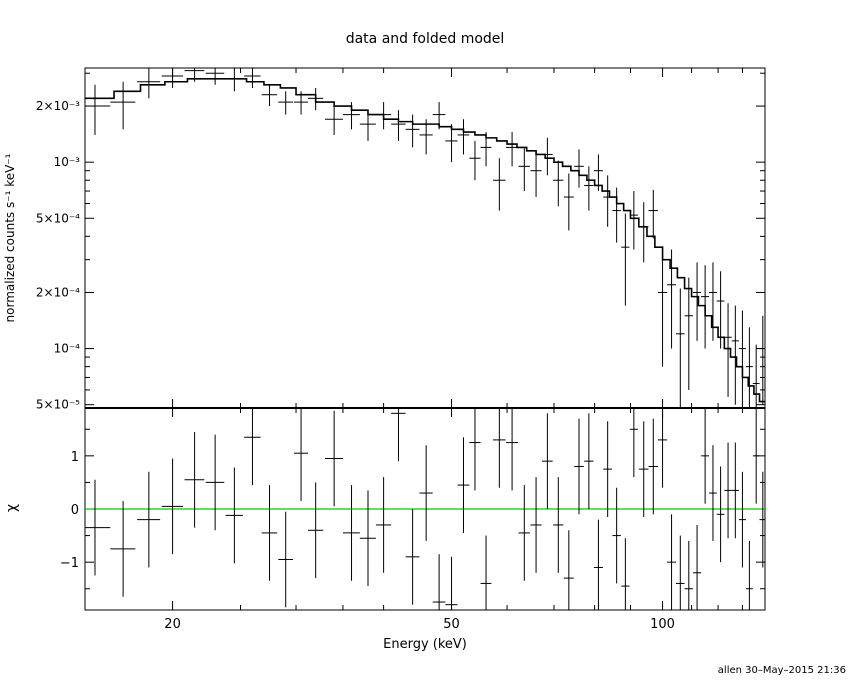 This screenshot has width=850, height=680. Describe the element at coordinates (58, 106) in the screenshot. I see `y-tick-label: 2×10⁻³` at that location.